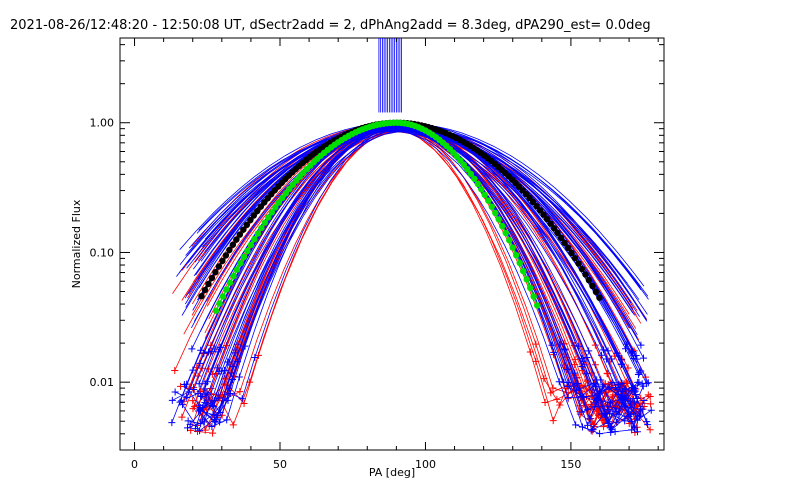 This screenshot has width=800, height=500. Describe the element at coordinates (216, 310) in the screenshot. I see `fit-point` at that location.